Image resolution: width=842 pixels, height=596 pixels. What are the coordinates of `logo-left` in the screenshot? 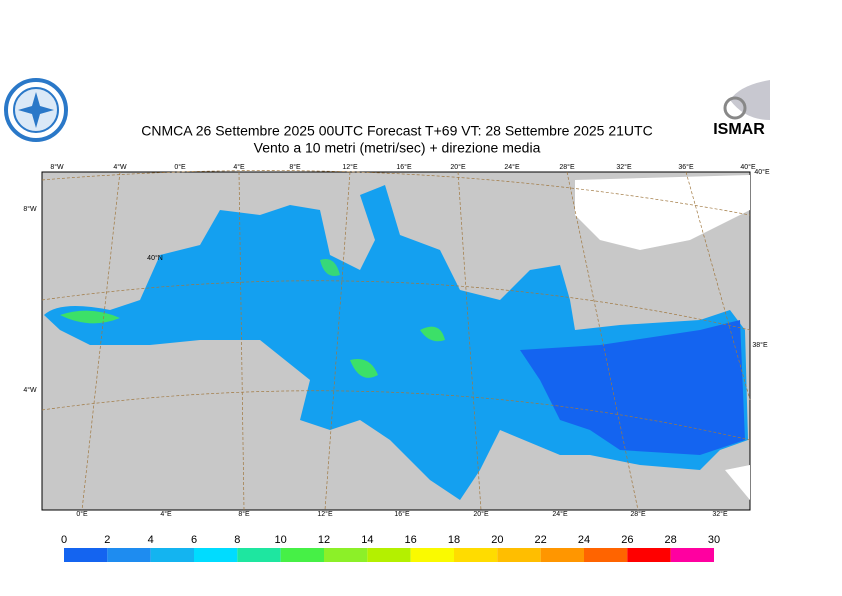 It's located at (36, 110).